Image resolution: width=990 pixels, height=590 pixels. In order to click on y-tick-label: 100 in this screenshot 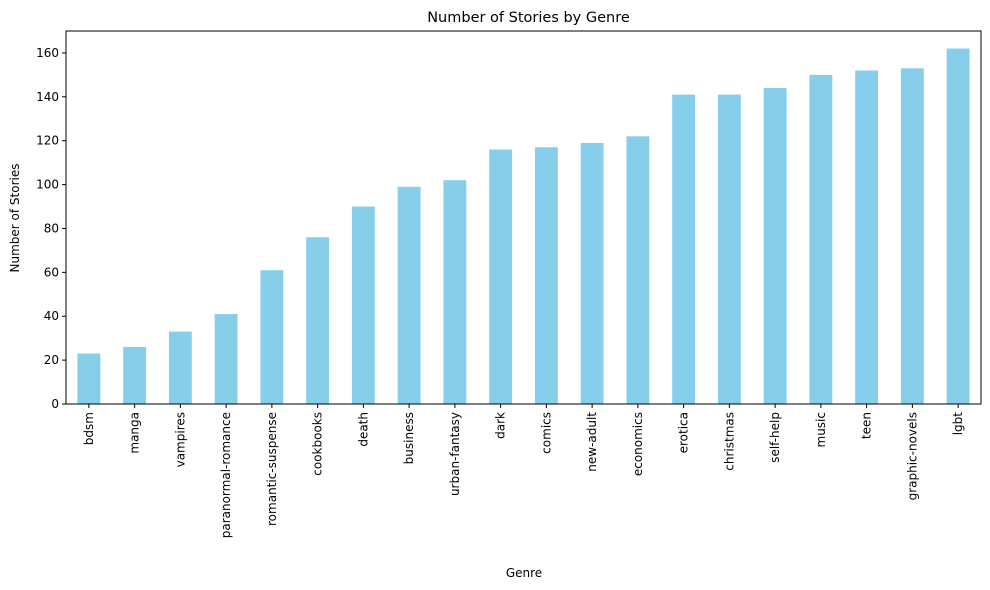, I will do `click(47, 185)`.